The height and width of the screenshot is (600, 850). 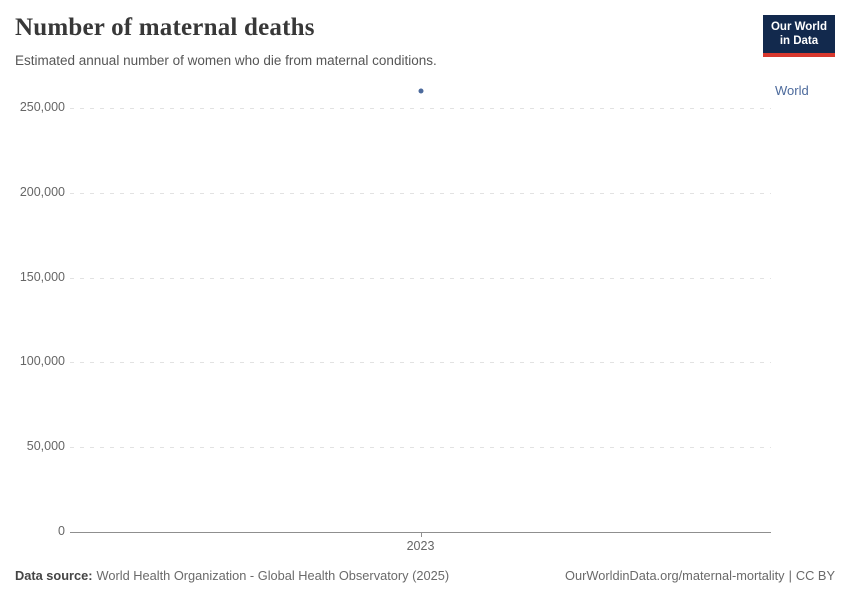 I want to click on page-title: Number of maternal deaths, so click(x=165, y=27).